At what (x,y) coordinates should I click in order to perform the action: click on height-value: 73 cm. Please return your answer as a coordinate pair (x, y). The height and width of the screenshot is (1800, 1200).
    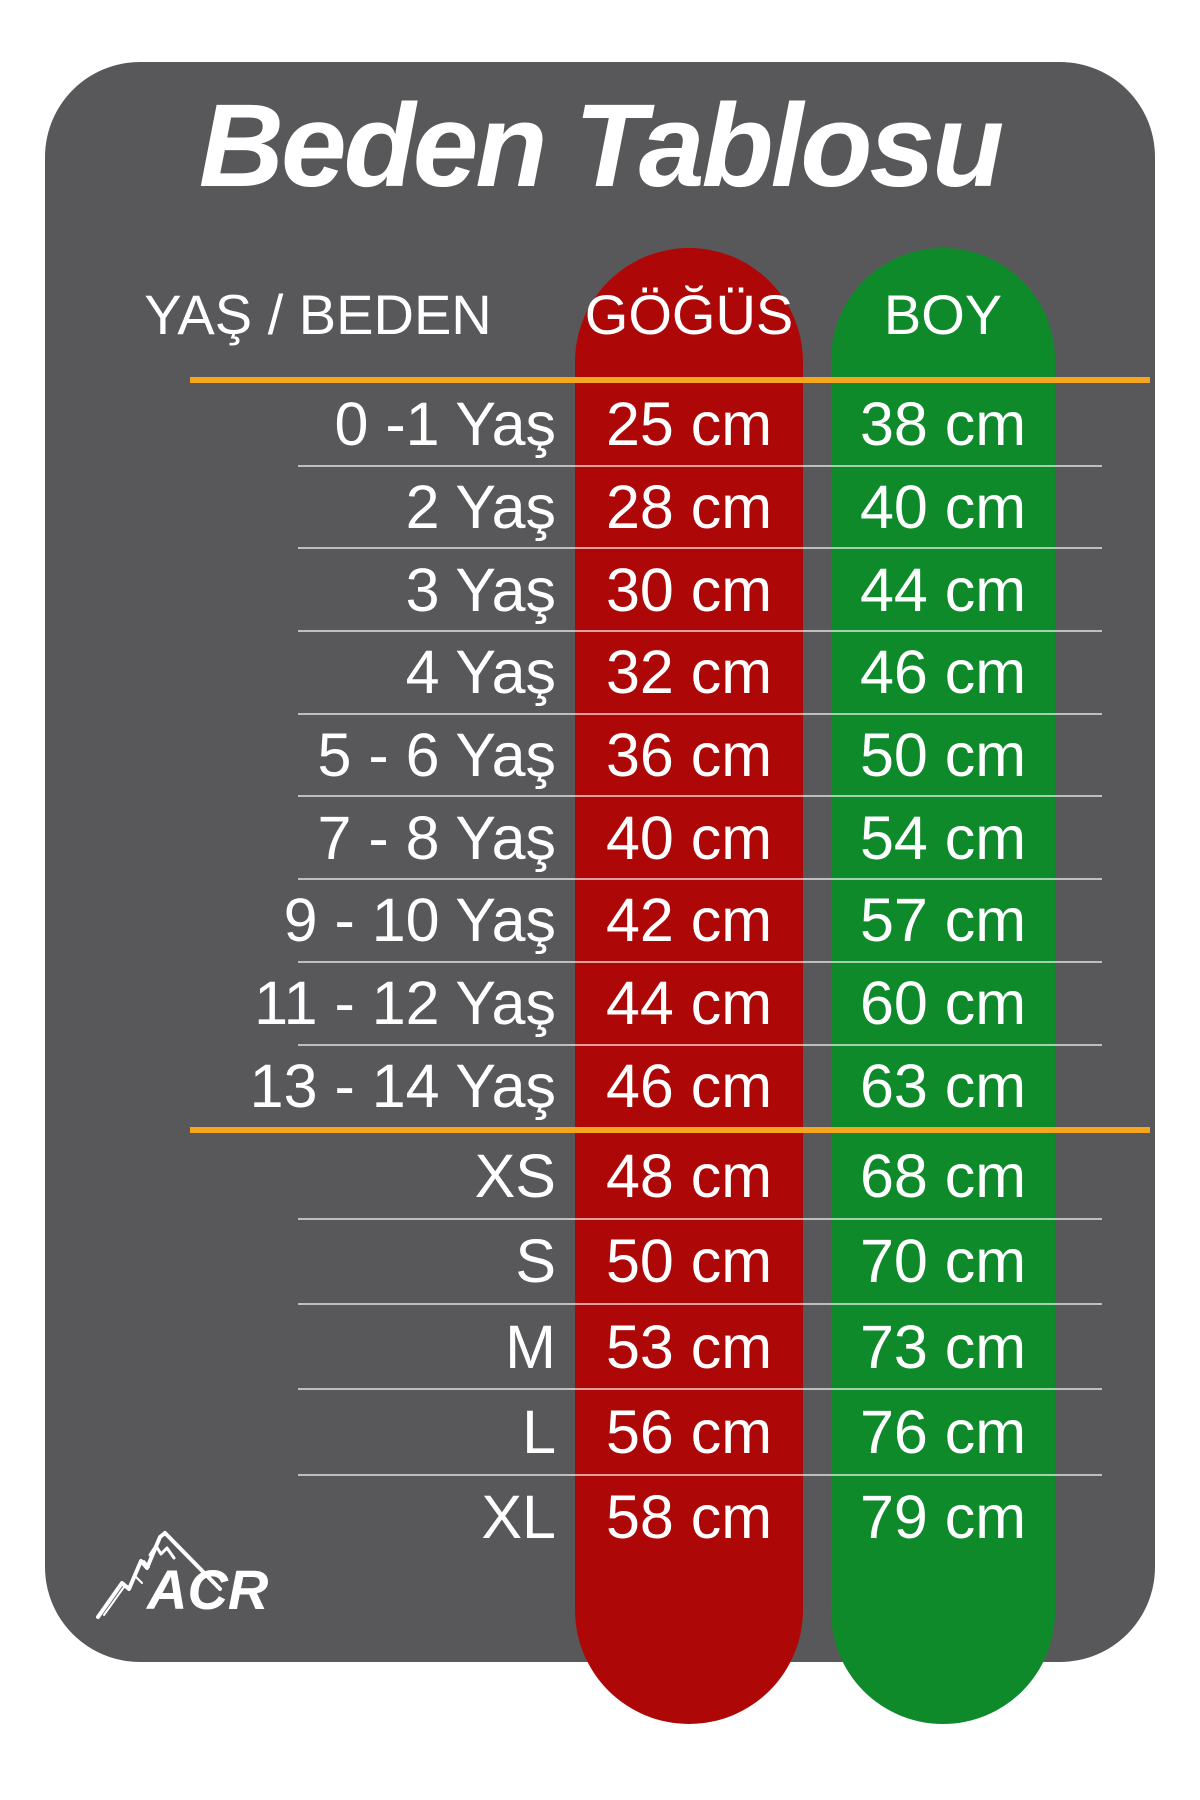
    Looking at the image, I should click on (943, 1346).